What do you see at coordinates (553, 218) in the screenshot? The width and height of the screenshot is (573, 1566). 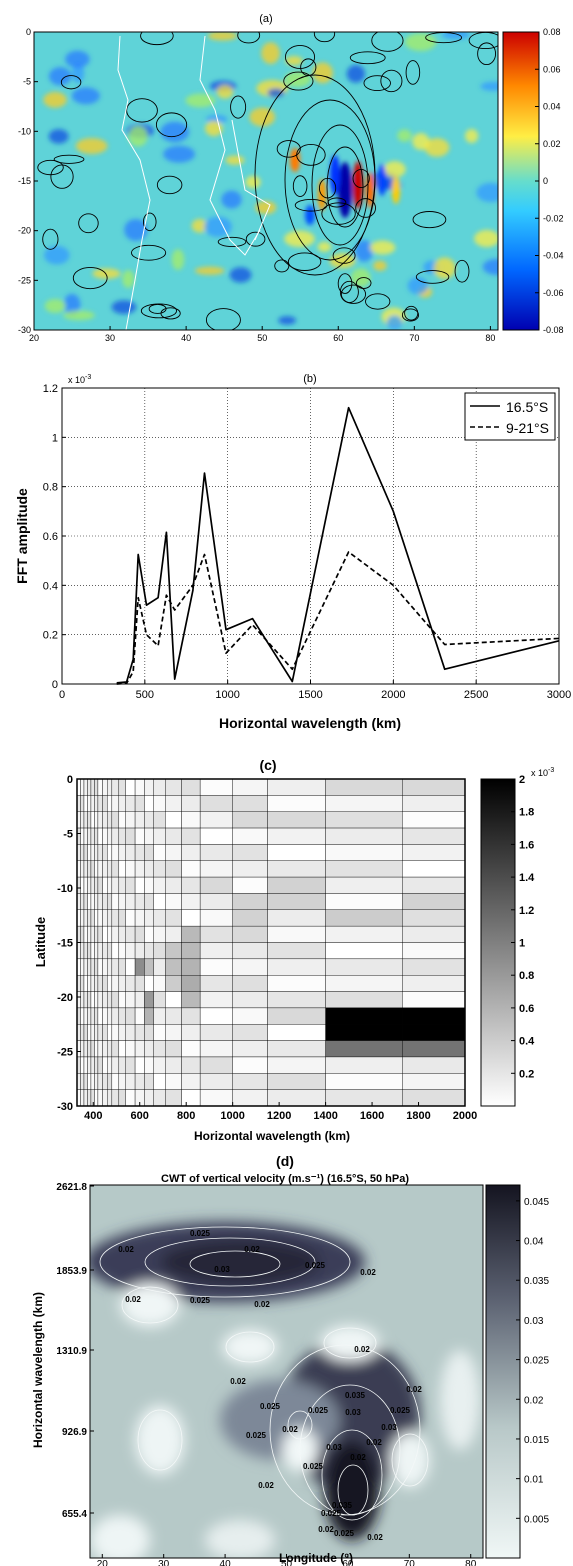 I see `a-cb-tick-label: -0.02` at bounding box center [553, 218].